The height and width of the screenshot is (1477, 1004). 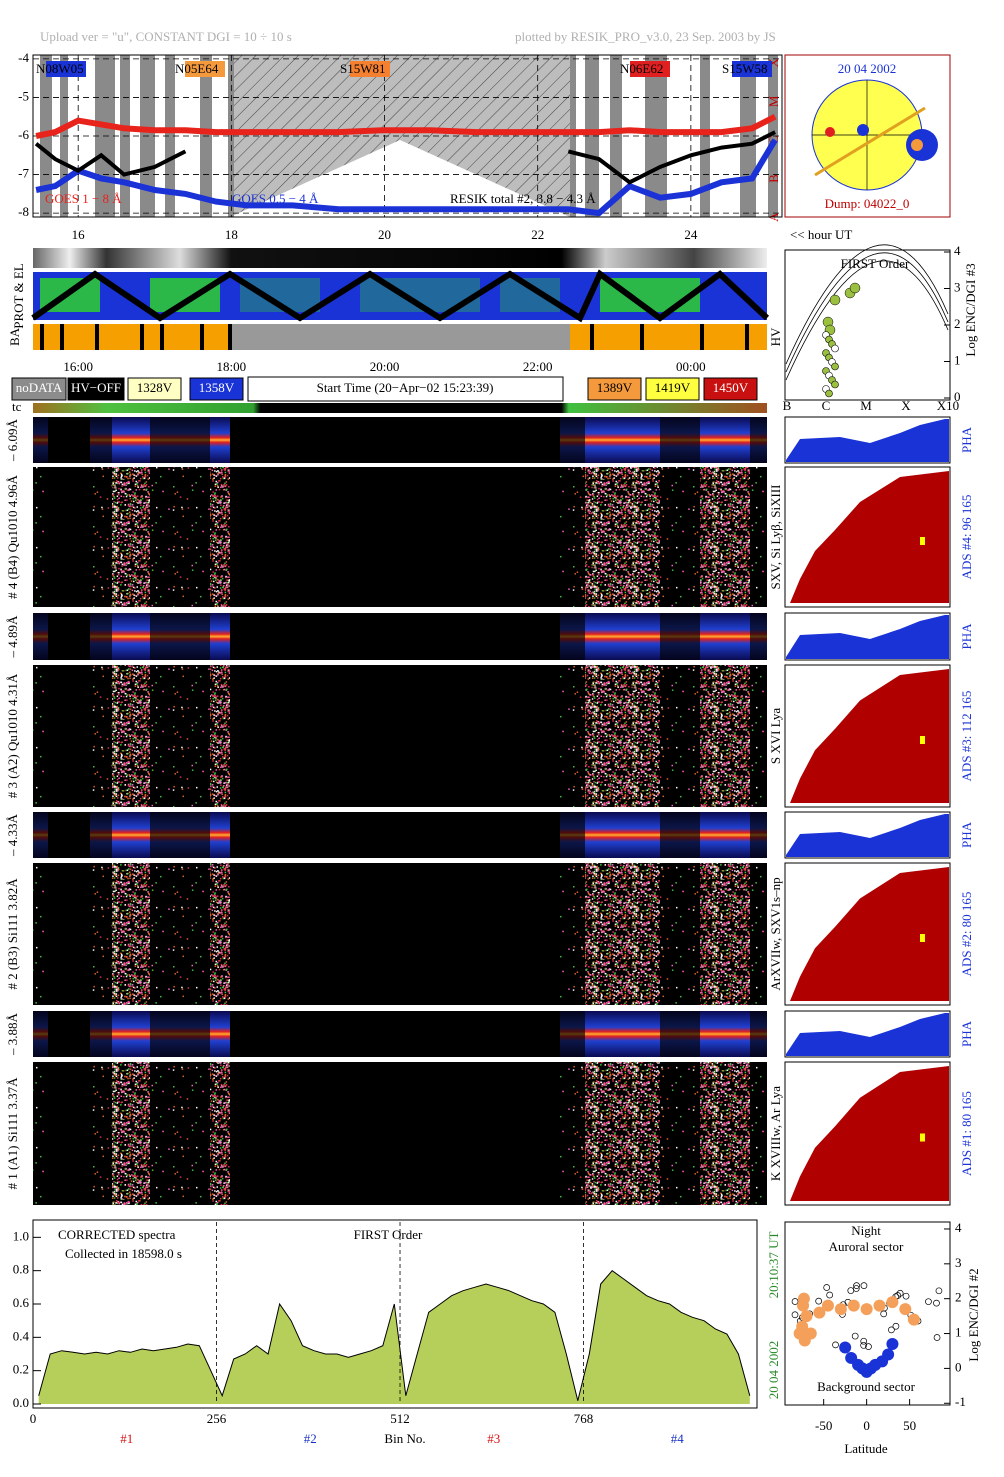 What do you see at coordinates (12, 440) in the screenshot?
I see `channel-range: – 6.09Å` at bounding box center [12, 440].